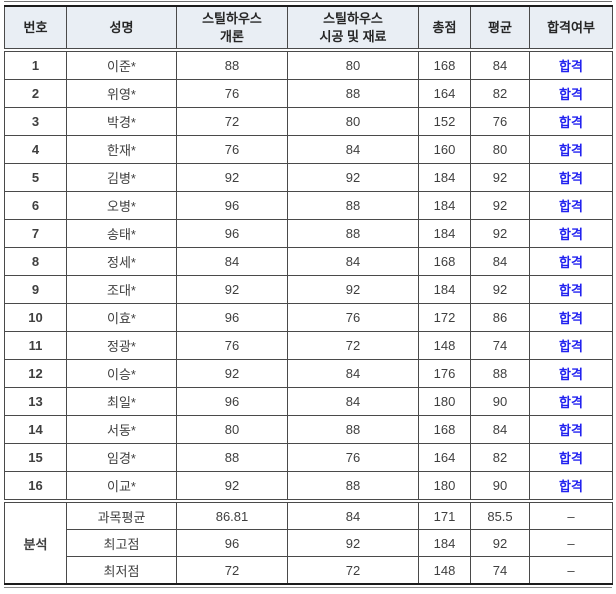 The image size is (616, 594). Describe the element at coordinates (121, 543) in the screenshot. I see `summary-label: 최고점` at that location.